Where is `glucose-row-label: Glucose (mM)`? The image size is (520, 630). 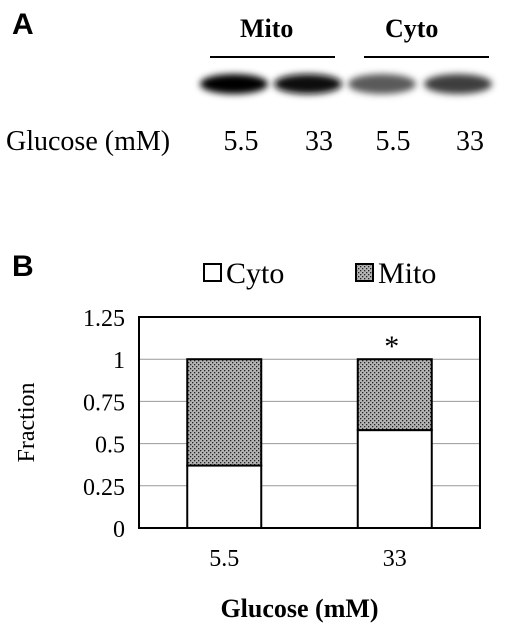 glucose-row-label: Glucose (mM) is located at coordinates (88, 141).